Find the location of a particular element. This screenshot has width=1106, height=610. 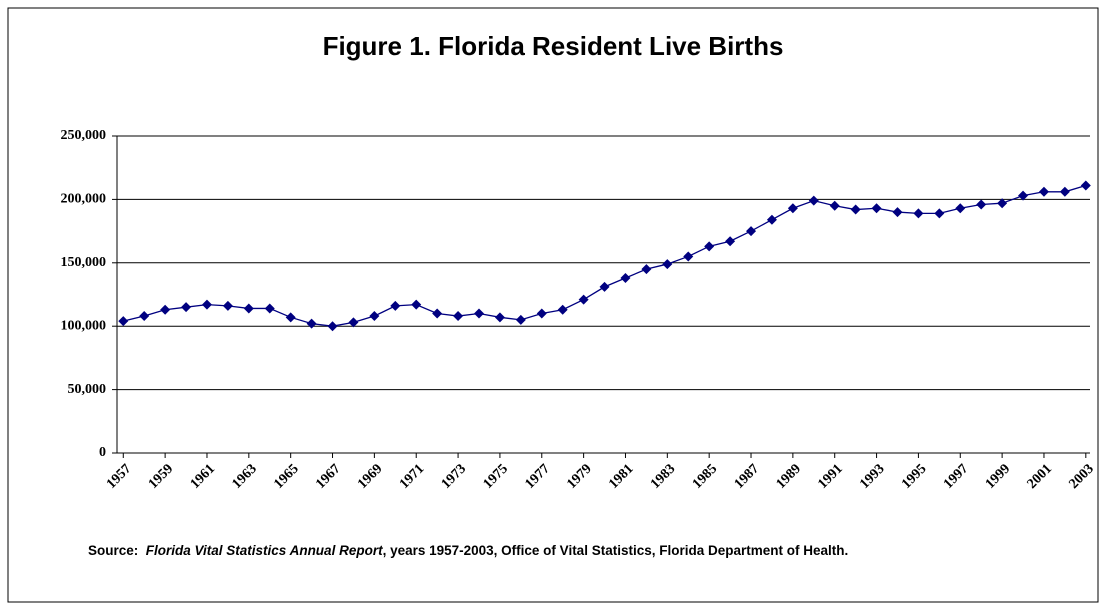

y-tick-label: 50,000 is located at coordinates (87, 389).